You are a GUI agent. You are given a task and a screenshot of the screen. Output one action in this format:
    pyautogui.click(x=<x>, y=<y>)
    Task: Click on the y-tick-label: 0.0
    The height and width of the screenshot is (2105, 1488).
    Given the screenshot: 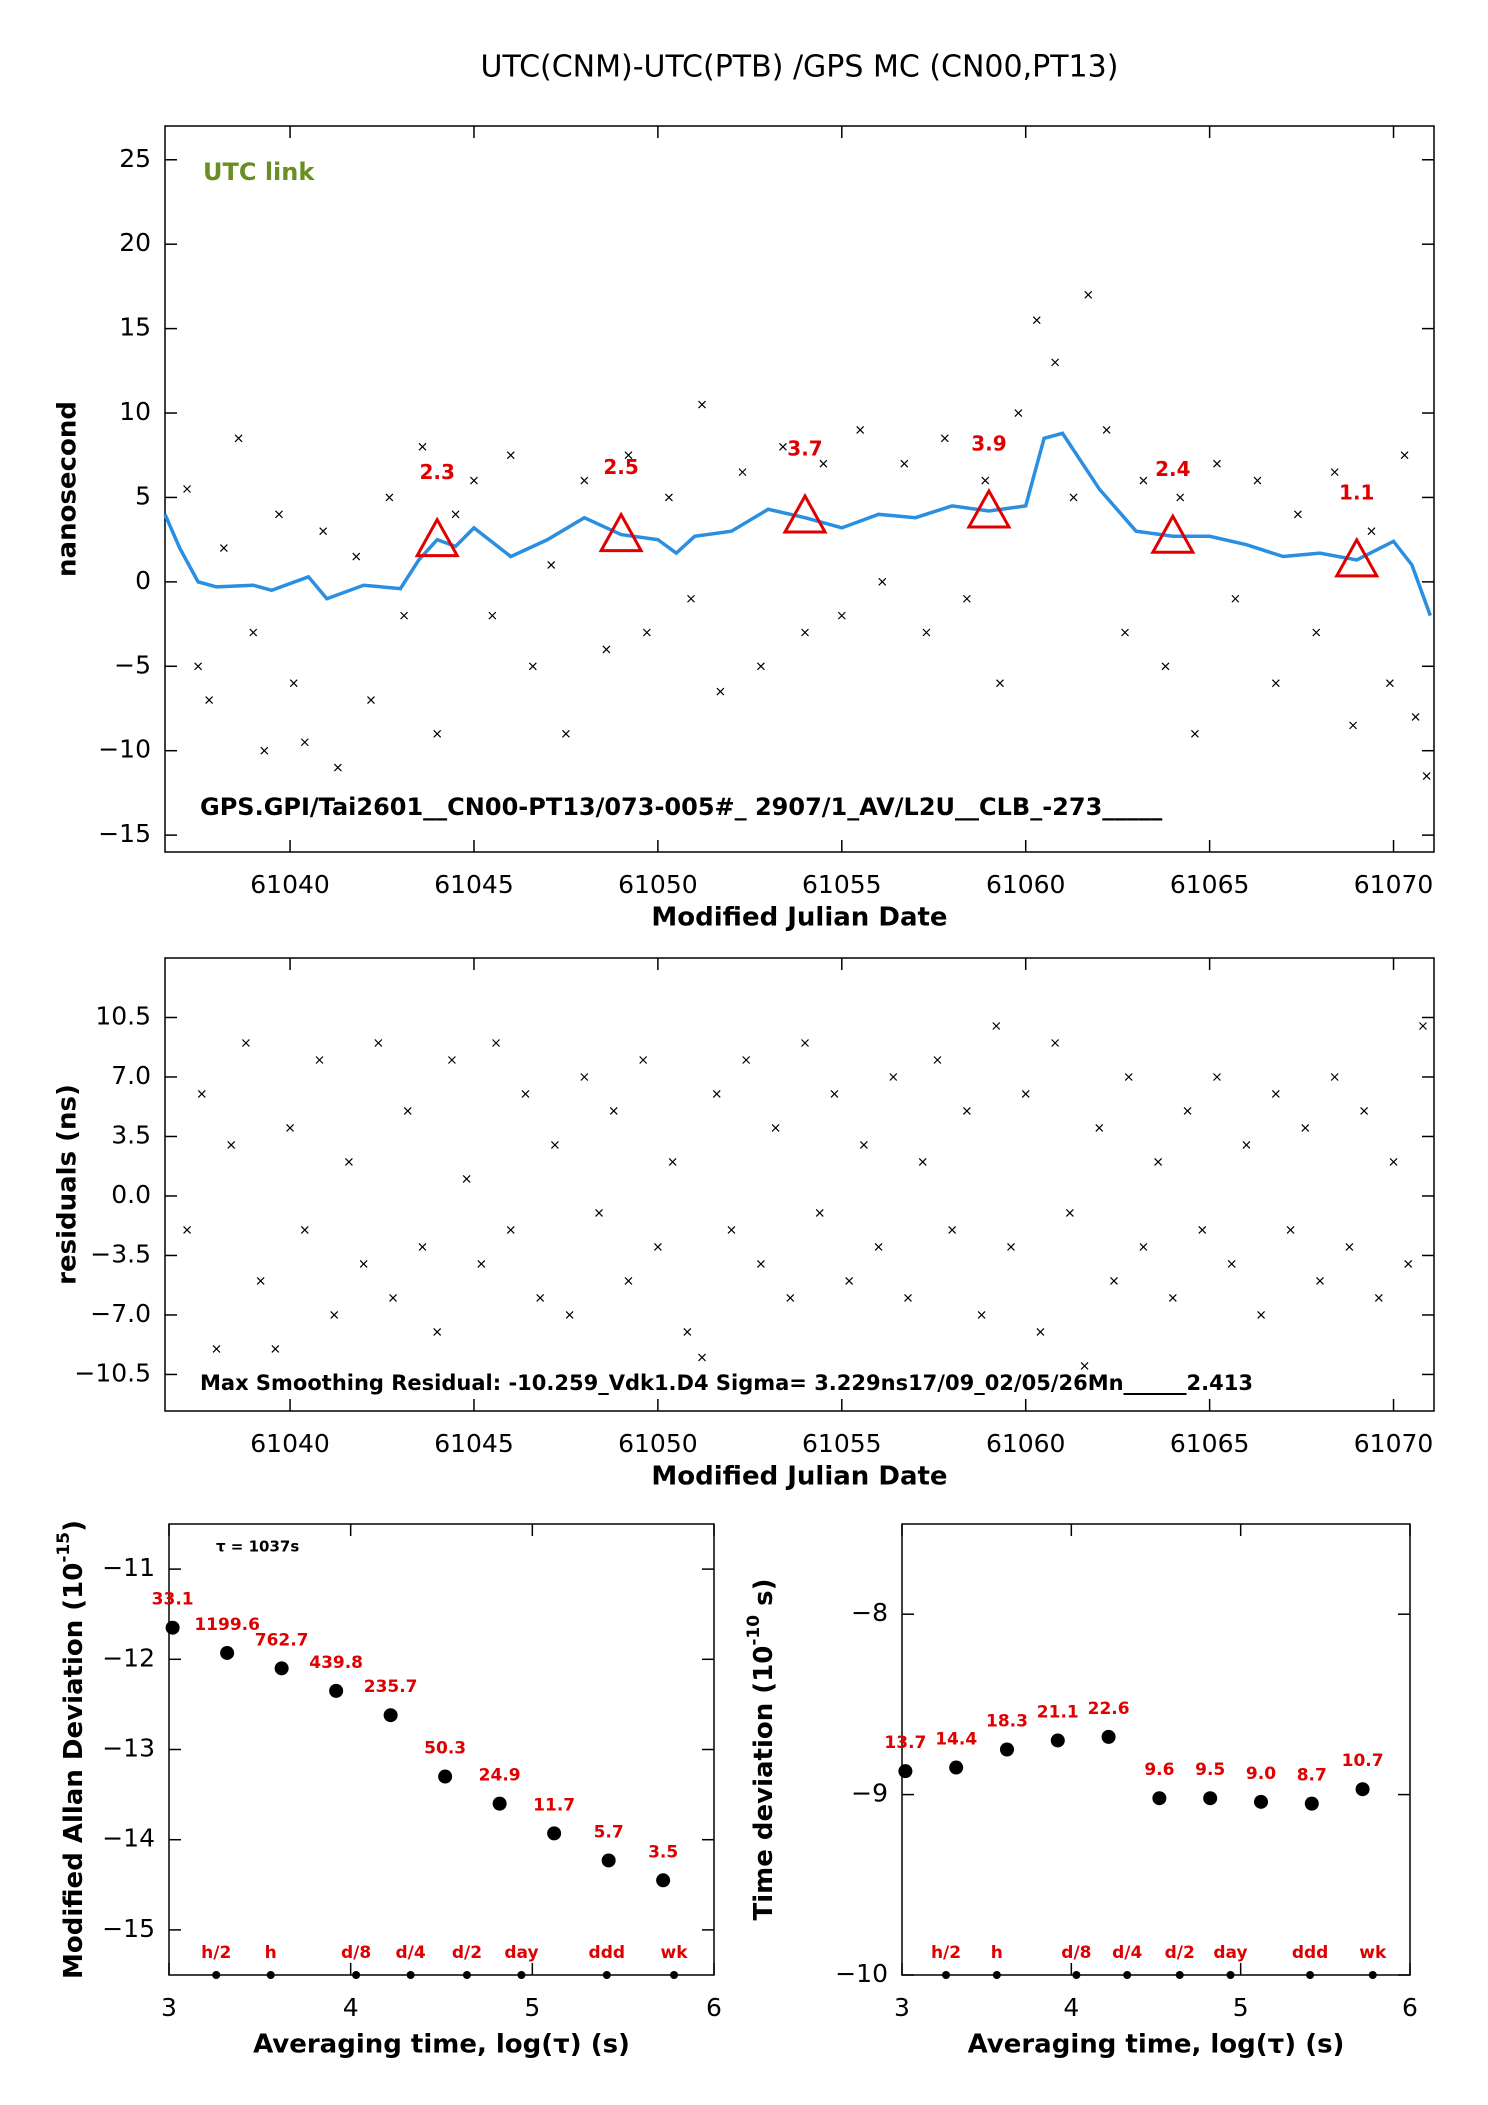 What is the action you would take?
    pyautogui.click(x=131, y=1194)
    